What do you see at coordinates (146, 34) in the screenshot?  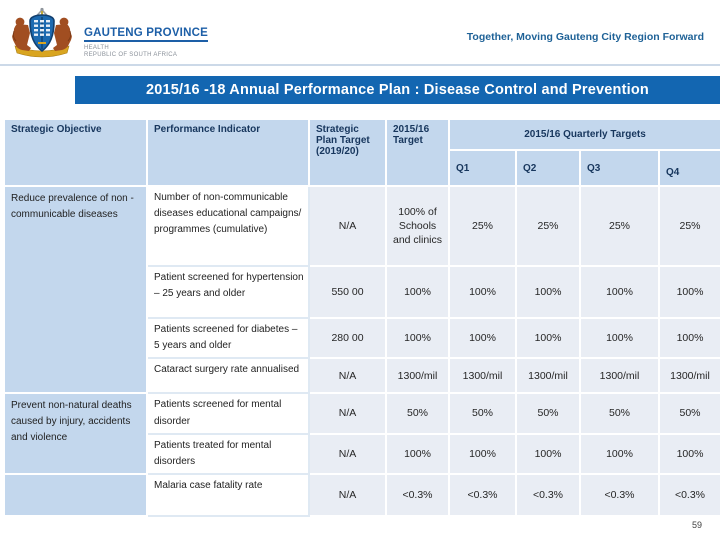 I see `logo-org-name: GAUTENG PROVINCE` at bounding box center [146, 34].